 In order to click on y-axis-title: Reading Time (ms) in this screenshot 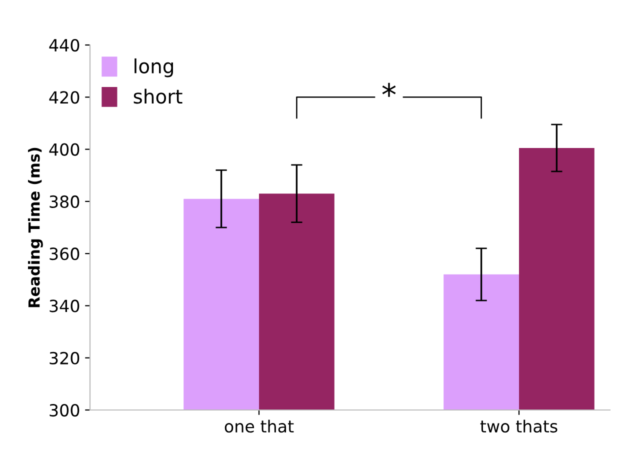, I will do `click(35, 228)`.